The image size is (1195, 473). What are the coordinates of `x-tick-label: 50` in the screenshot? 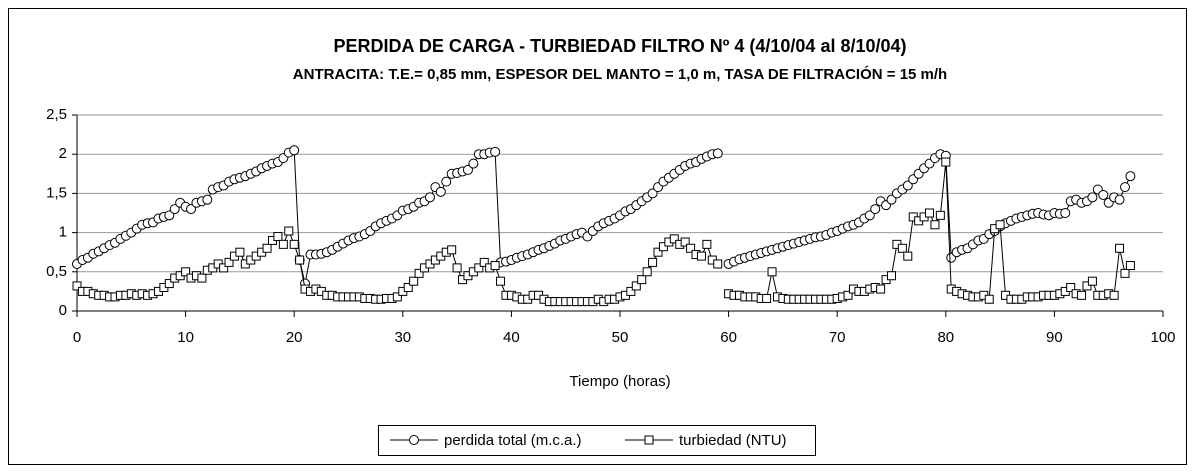 It's located at (620, 337).